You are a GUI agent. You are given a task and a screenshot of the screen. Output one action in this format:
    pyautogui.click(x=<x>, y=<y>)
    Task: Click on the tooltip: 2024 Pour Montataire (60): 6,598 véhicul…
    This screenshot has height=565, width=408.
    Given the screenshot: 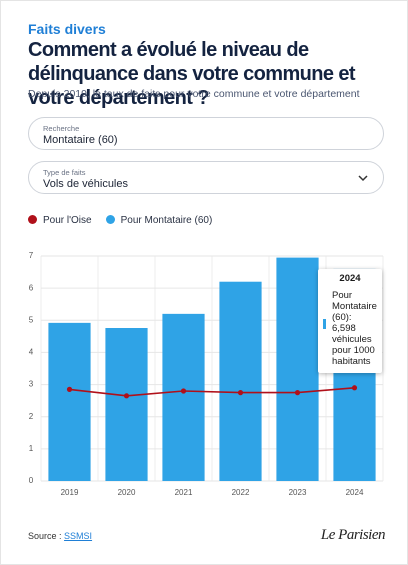 What is the action you would take?
    pyautogui.click(x=350, y=321)
    